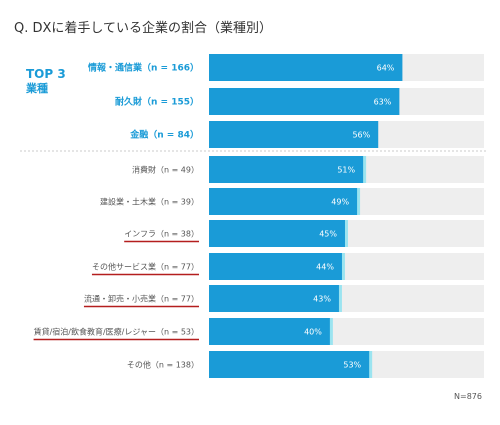  Describe the element at coordinates (340, 202) in the screenshot. I see `bar-value-label: 49%` at that location.